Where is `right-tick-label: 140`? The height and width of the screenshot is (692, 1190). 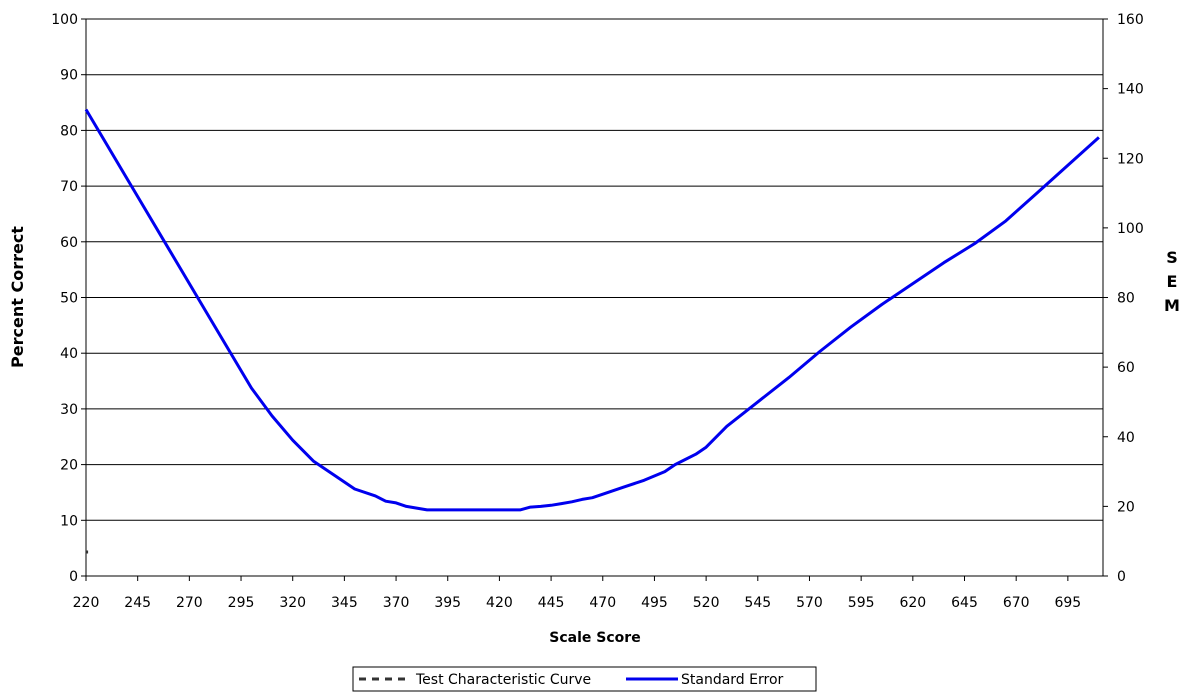
right-tick-label: 140 is located at coordinates (1130, 90).